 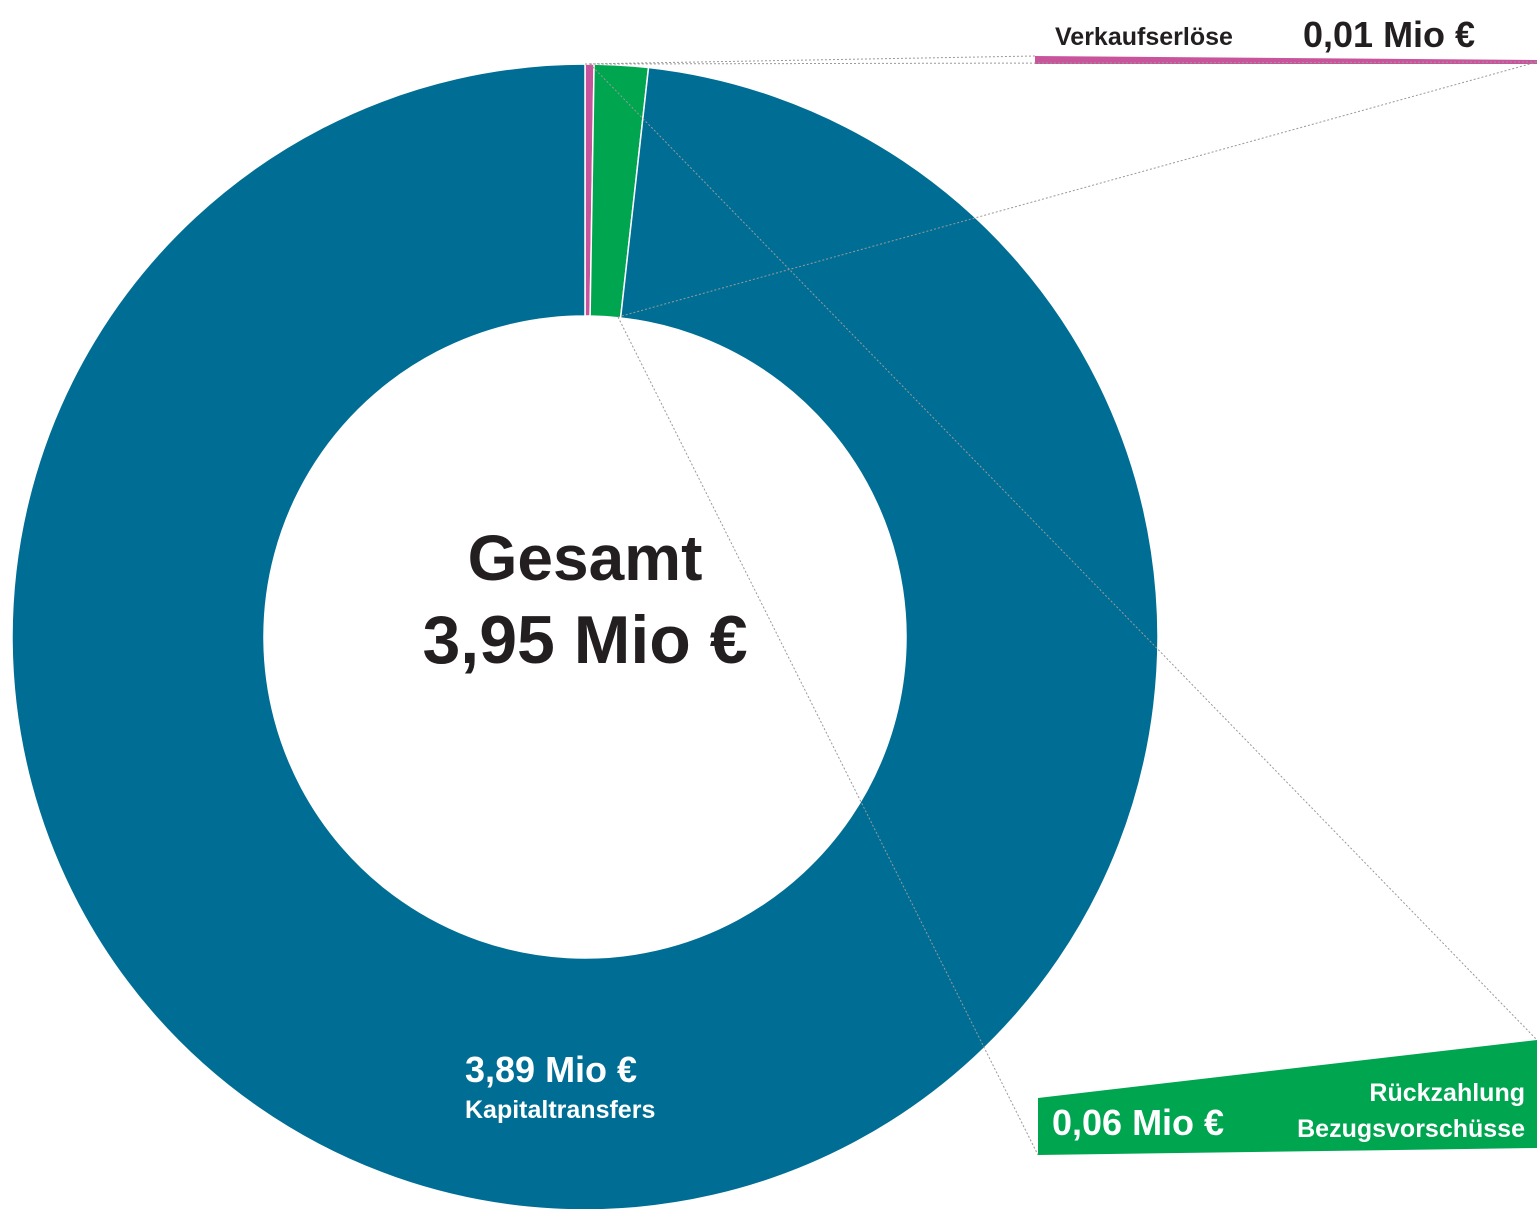 I want to click on center-title: Gesamt, so click(x=585, y=558).